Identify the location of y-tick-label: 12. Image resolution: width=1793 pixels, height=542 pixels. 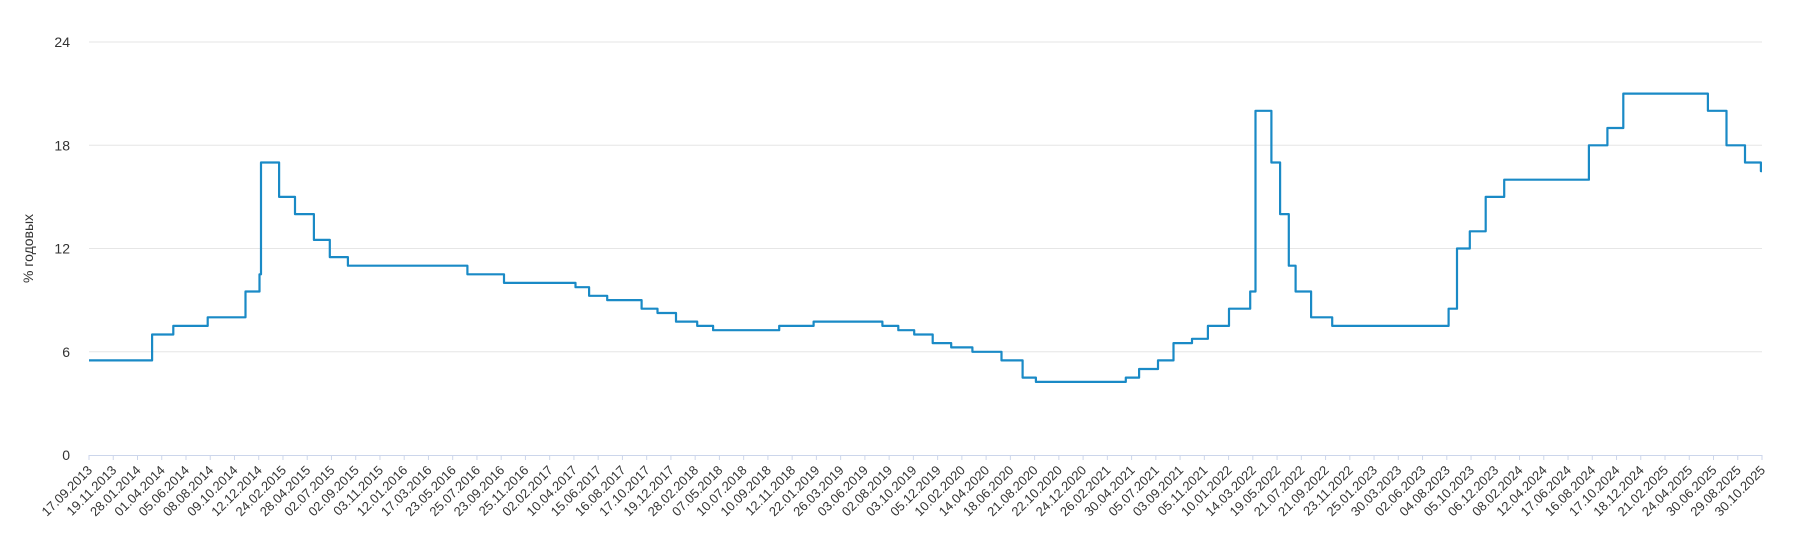
(62, 249).